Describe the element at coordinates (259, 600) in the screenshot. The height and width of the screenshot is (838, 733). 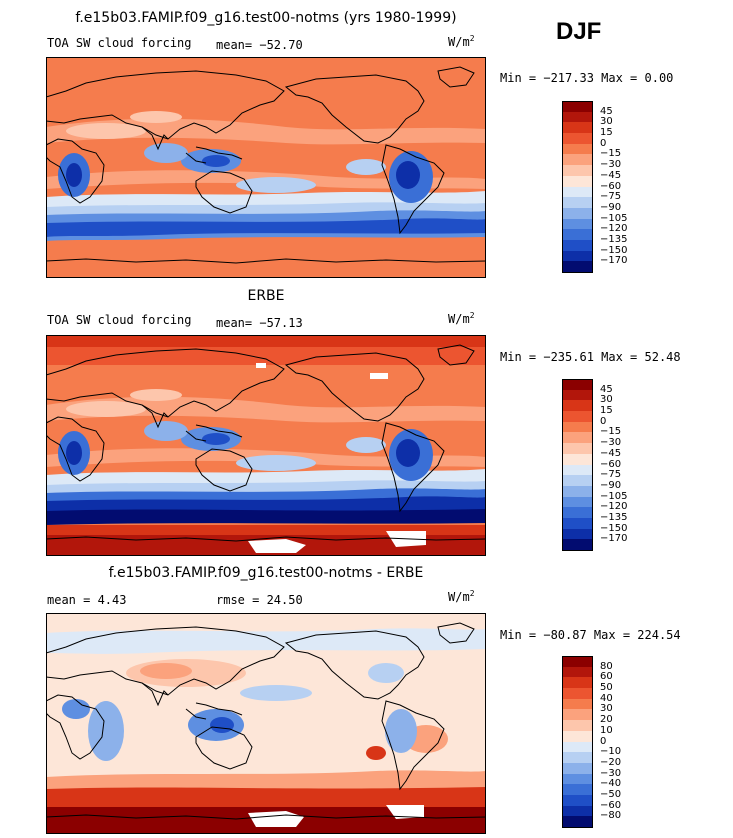
I see `rmse-value: rmse = 24.50` at that location.